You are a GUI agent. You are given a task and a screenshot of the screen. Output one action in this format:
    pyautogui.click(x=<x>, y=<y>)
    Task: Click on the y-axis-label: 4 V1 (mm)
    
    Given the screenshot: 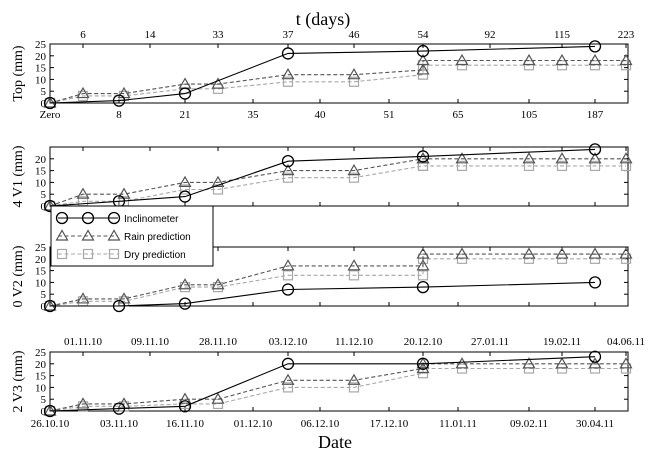 What is the action you would take?
    pyautogui.click(x=18, y=176)
    